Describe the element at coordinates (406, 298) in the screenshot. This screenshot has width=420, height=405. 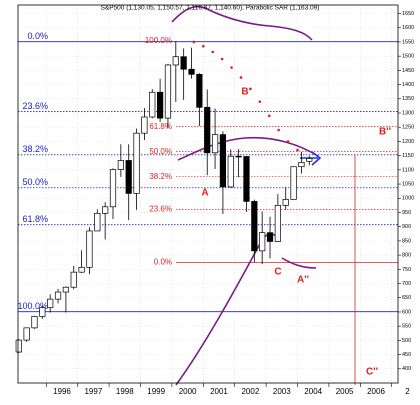
I see `y-tick-label: 650` at that location.